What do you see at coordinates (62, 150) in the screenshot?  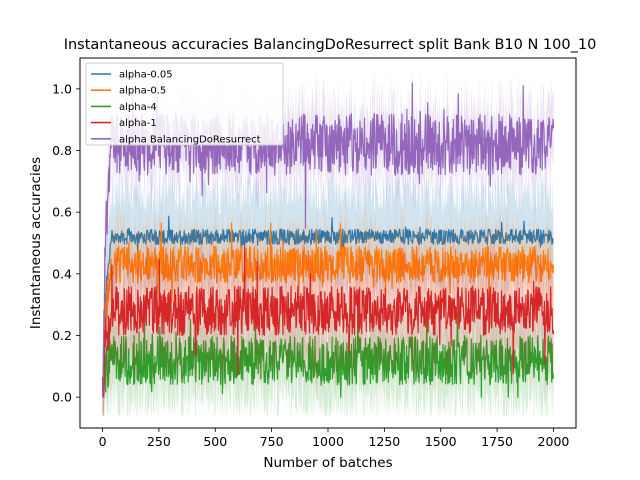 I see `y-tick-label: 0.8` at bounding box center [62, 150].